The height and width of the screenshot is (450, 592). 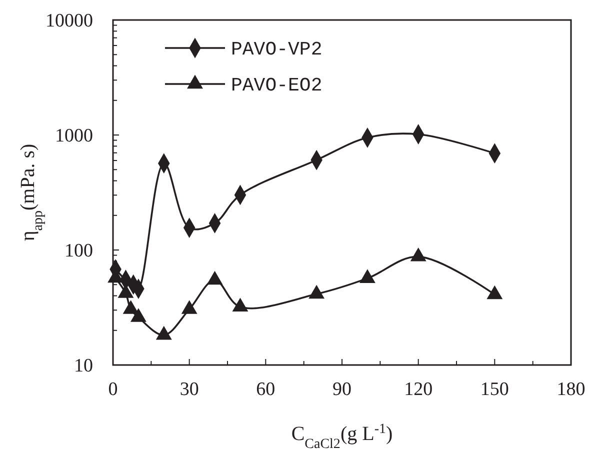 I want to click on x-tick-label: 120, so click(x=418, y=389).